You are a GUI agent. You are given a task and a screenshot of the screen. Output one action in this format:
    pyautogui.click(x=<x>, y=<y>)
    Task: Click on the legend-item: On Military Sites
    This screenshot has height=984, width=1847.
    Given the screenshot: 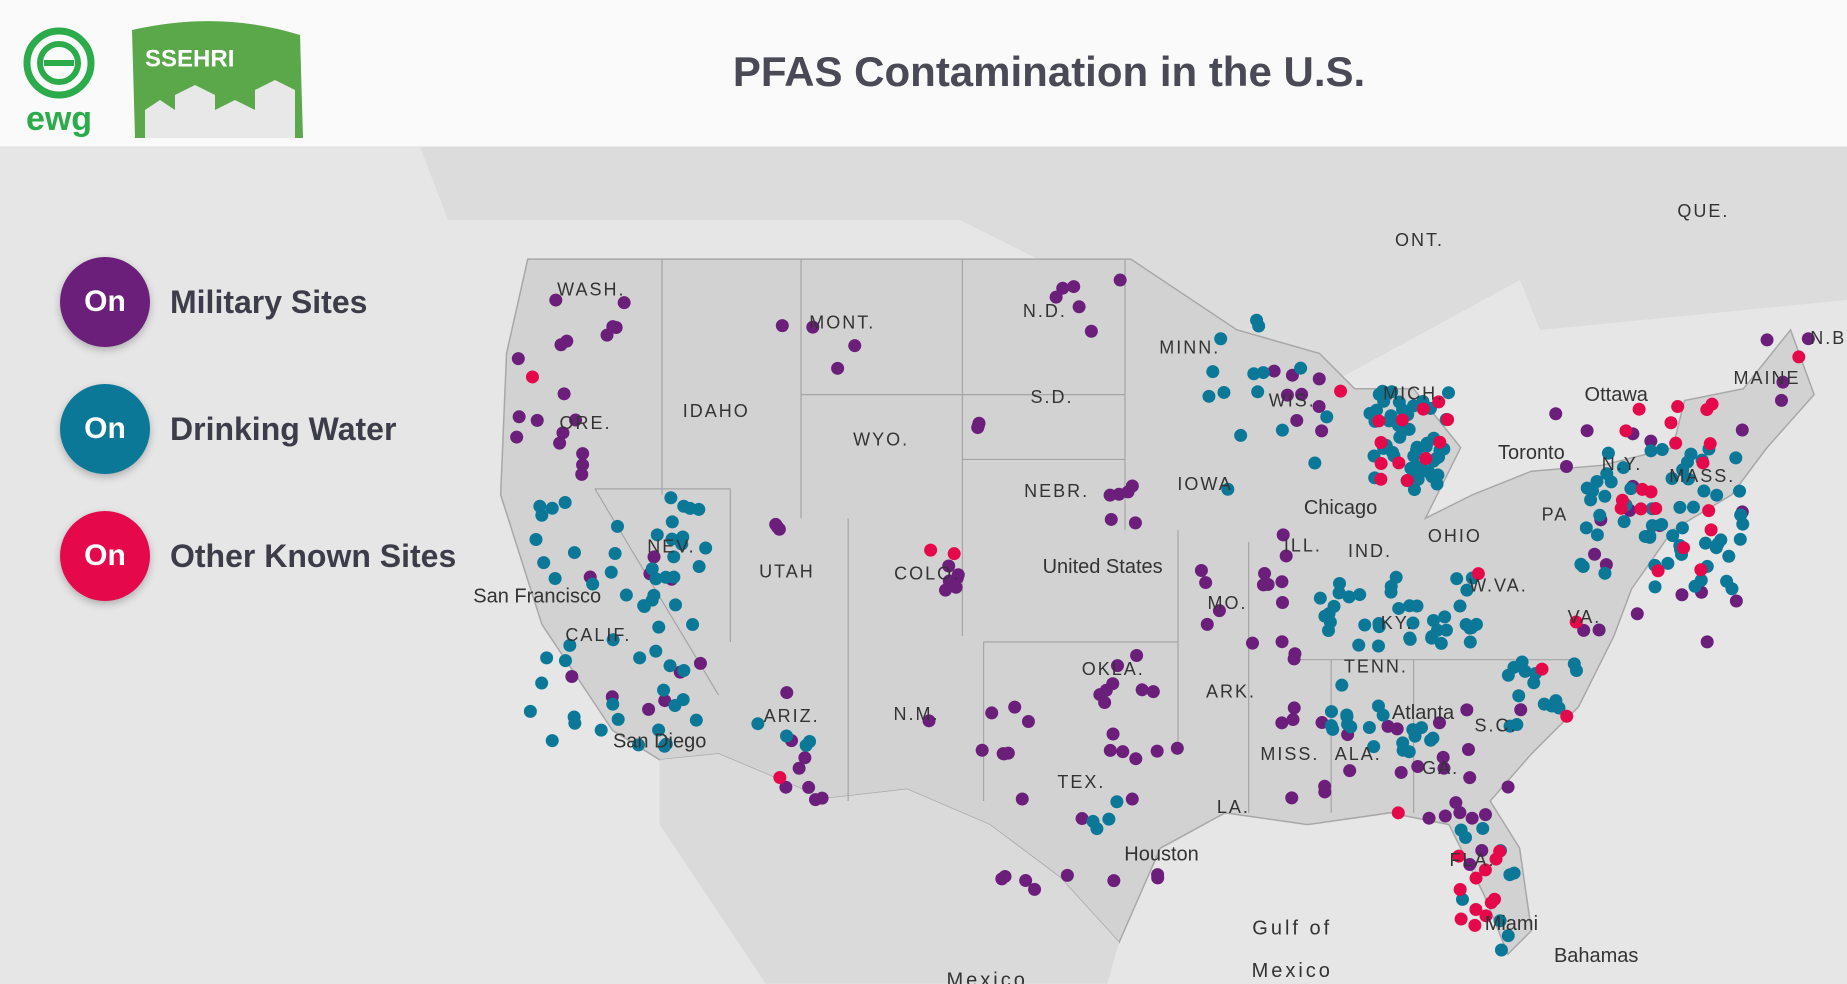 What is the action you would take?
    pyautogui.click(x=213, y=302)
    